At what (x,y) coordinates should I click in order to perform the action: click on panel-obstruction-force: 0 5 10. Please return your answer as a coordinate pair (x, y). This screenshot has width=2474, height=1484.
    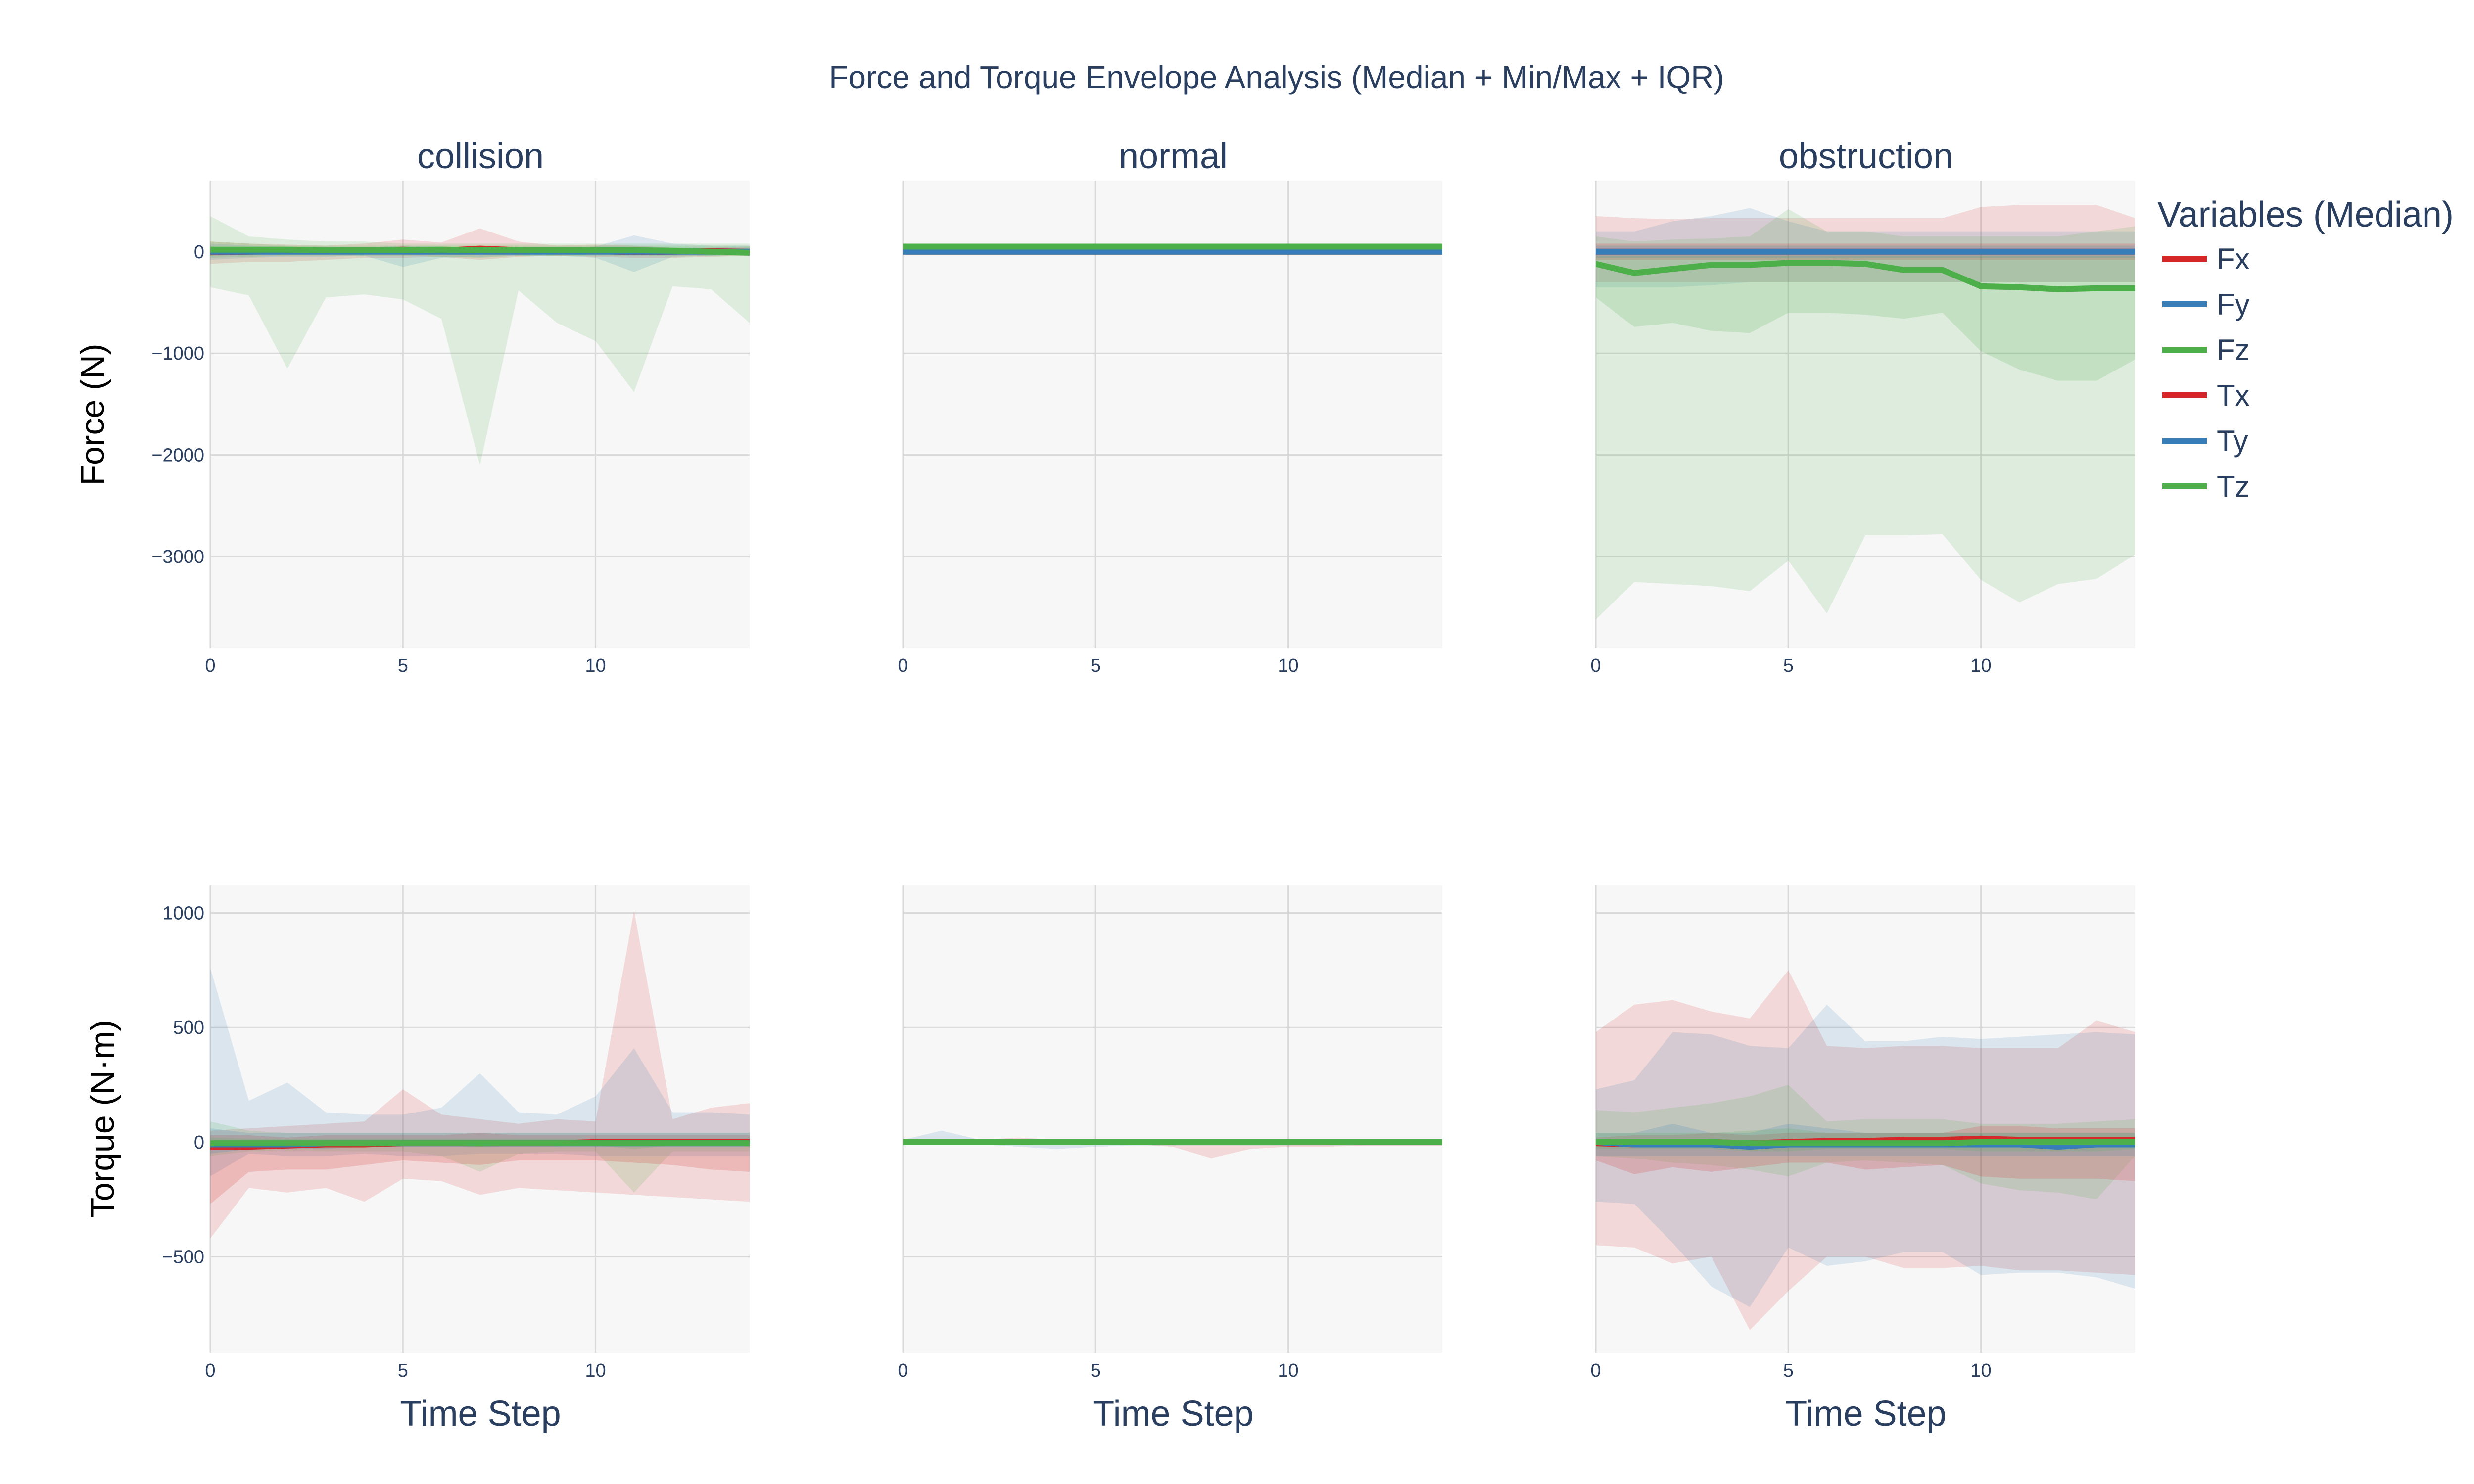
    Looking at the image, I should click on (1863, 428).